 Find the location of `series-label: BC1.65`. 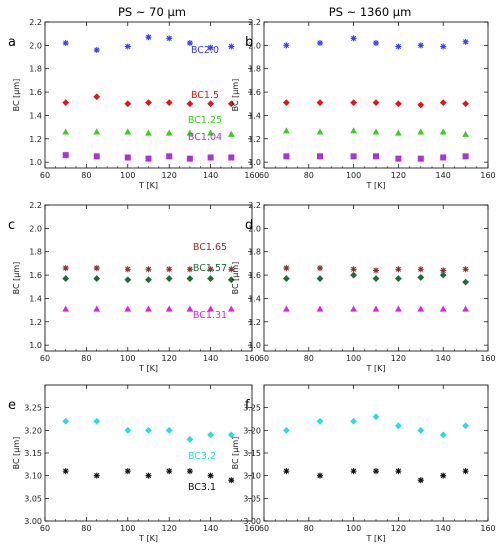

series-label: BC1.65 is located at coordinates (210, 247).